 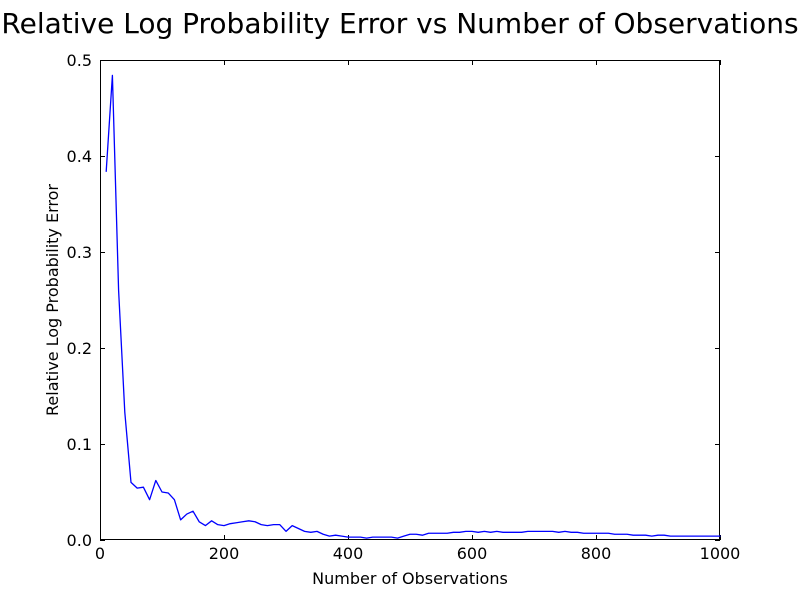 I want to click on x-axis-label: Number of Observations, so click(x=410, y=578).